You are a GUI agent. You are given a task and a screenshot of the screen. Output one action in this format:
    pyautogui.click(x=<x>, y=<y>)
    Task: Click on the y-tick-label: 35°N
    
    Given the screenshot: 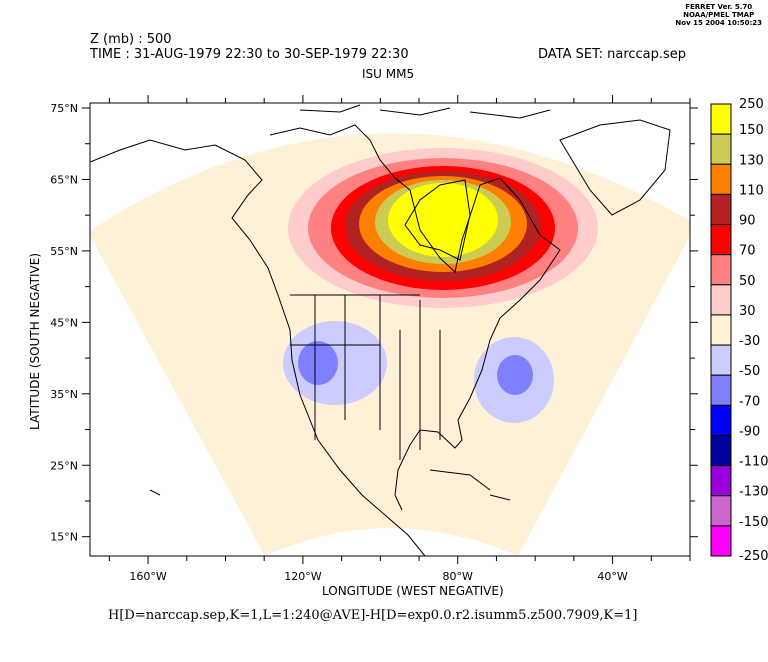 What is the action you would take?
    pyautogui.click(x=64, y=394)
    